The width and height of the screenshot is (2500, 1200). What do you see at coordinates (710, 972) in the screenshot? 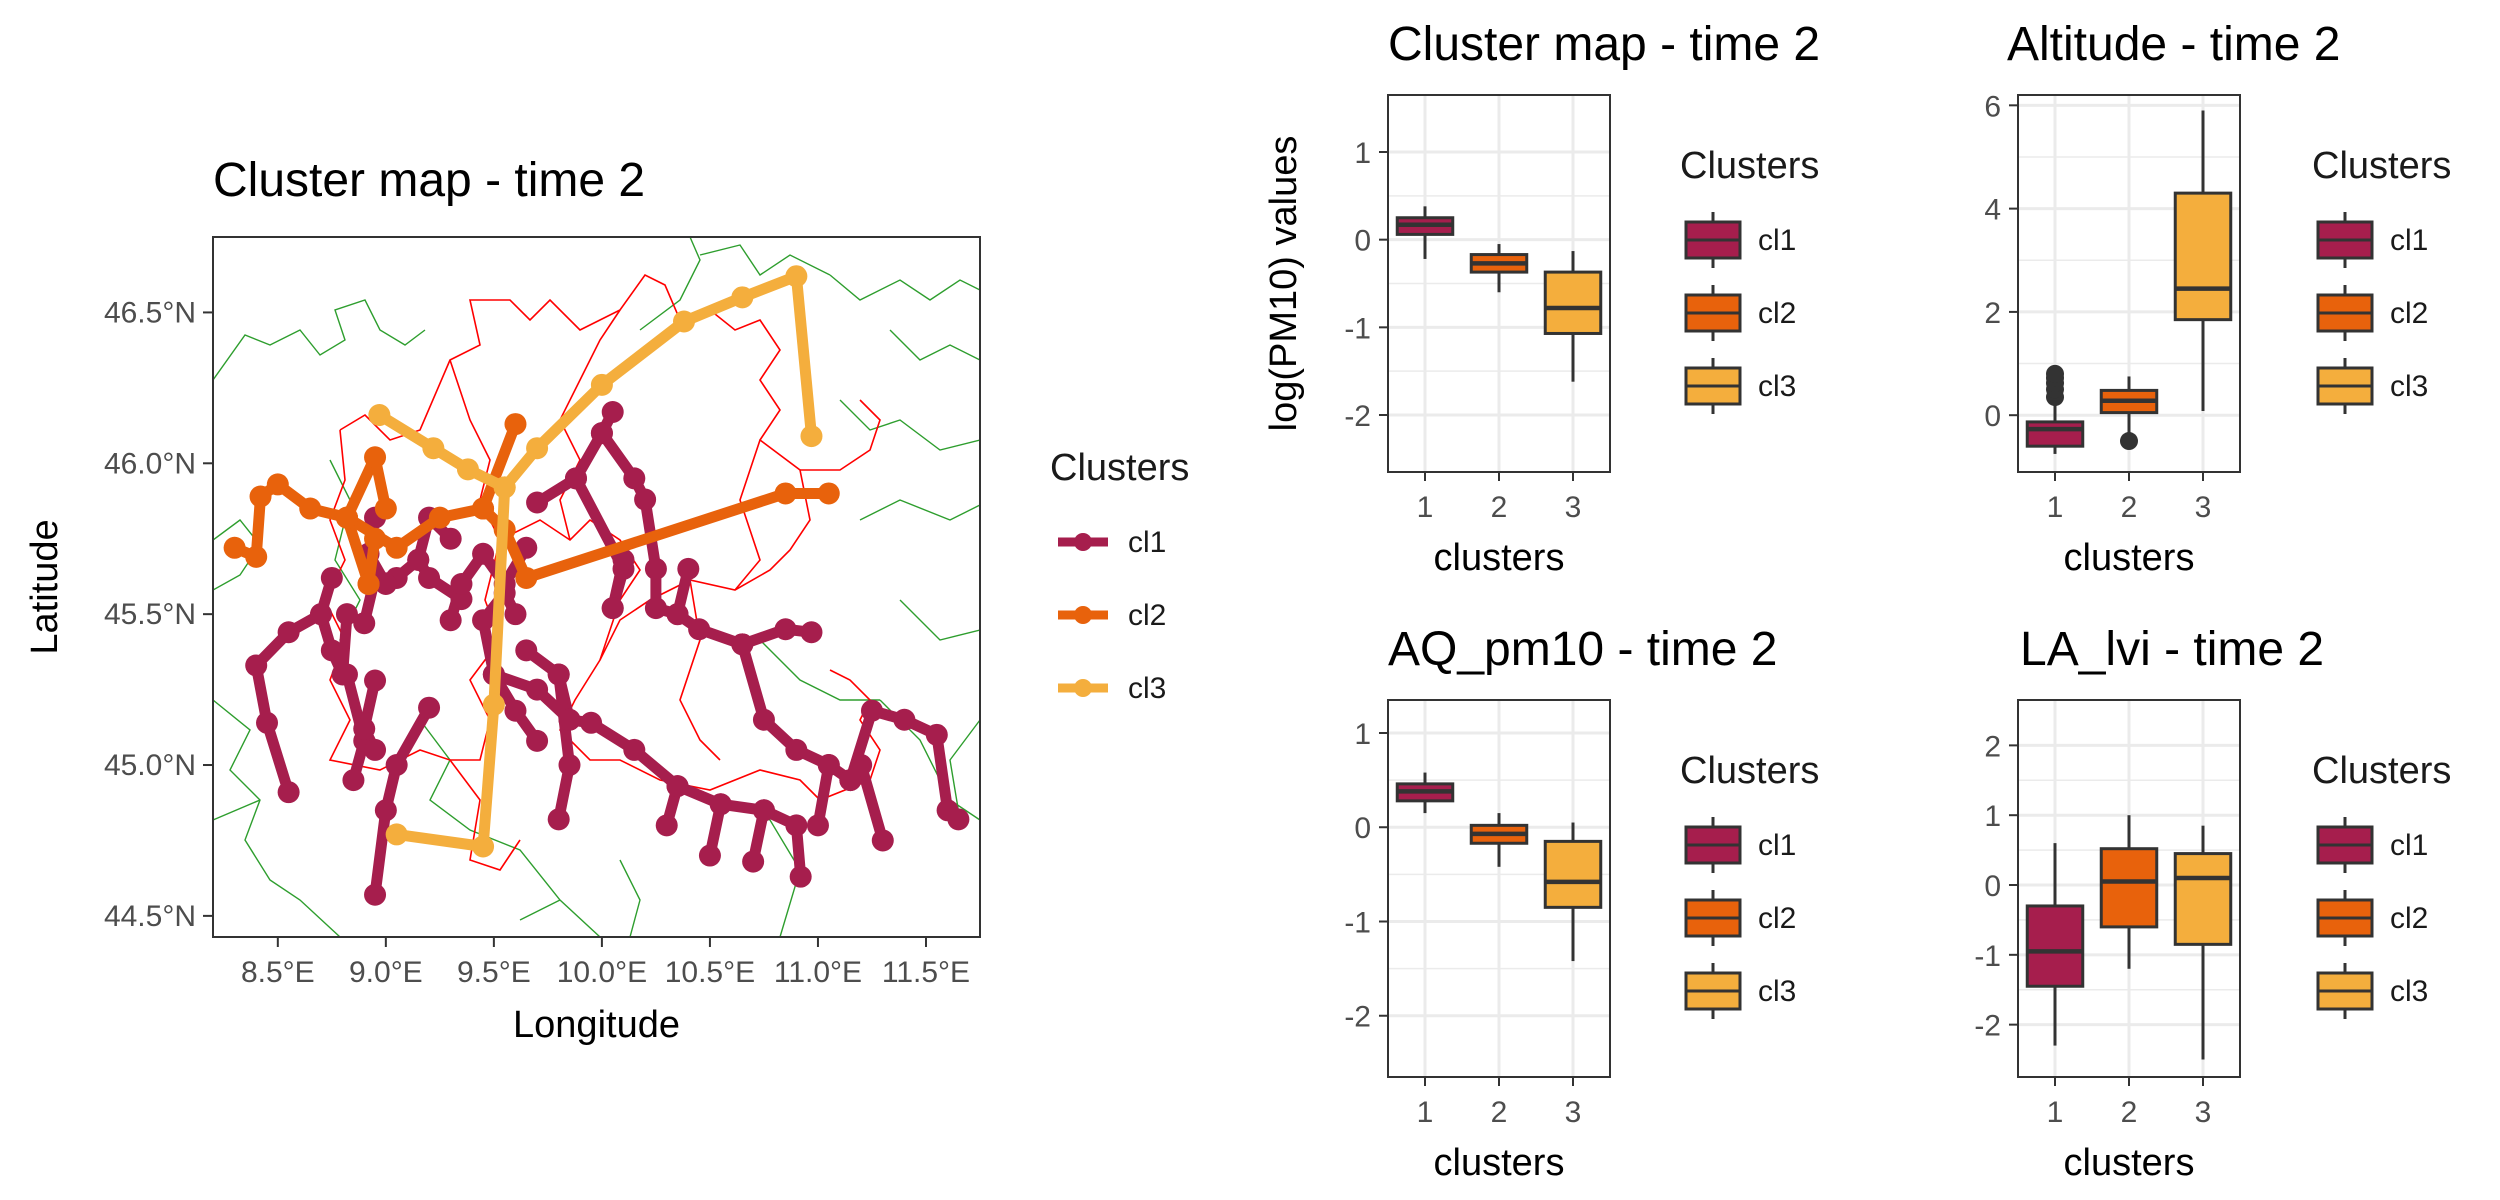
I see `x-tick-label: 10.5°E` at bounding box center [710, 972].